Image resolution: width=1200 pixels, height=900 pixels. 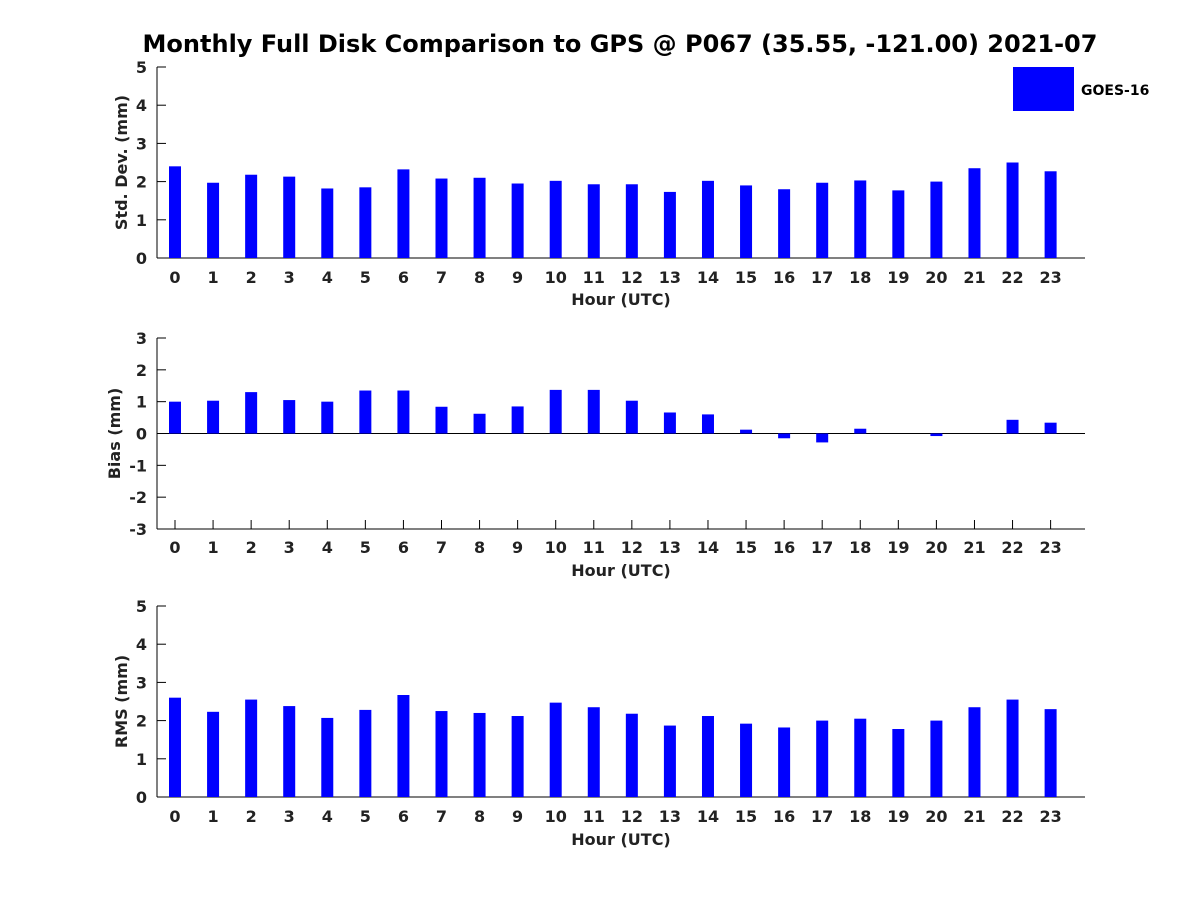 What do you see at coordinates (746, 547) in the screenshot?
I see `x-tick-label: 15` at bounding box center [746, 547].